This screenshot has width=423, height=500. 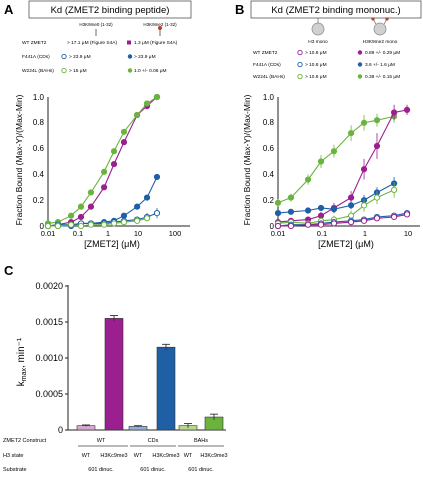 What do you see at coordinates (25, 441) in the screenshot?
I see `panel-c-row-label-construct: ZMET2 Construct` at bounding box center [25, 441].